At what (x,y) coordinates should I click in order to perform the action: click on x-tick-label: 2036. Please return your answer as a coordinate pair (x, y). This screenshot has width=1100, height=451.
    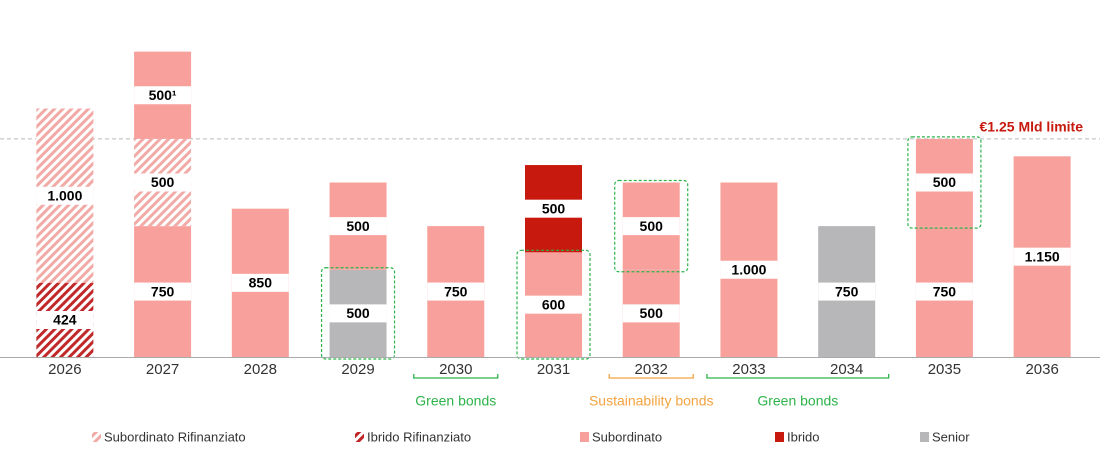
    Looking at the image, I should click on (1041, 369).